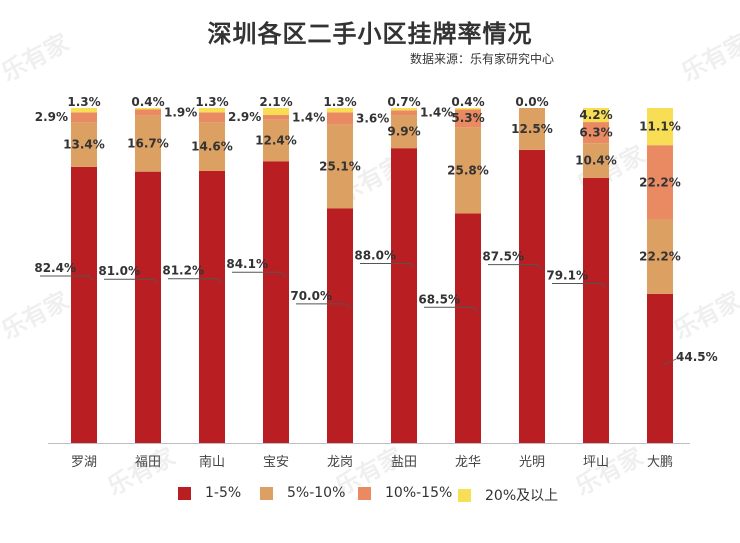 The width and height of the screenshot is (740, 543). I want to click on data-label-1-5: 82.4%, so click(55, 268).